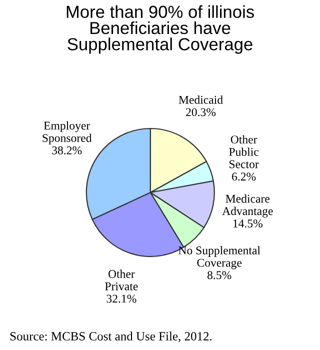 The height and width of the screenshot is (350, 320). What do you see at coordinates (67, 150) in the screenshot?
I see `data-label: 38.2%` at bounding box center [67, 150].